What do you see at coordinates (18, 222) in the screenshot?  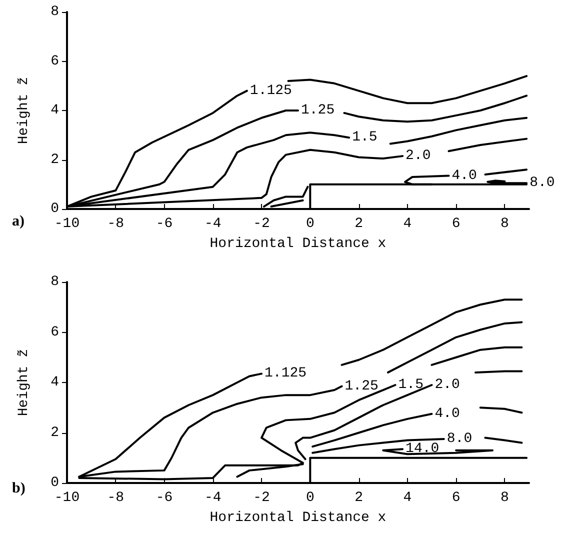 I see `text: a)` at bounding box center [18, 222].